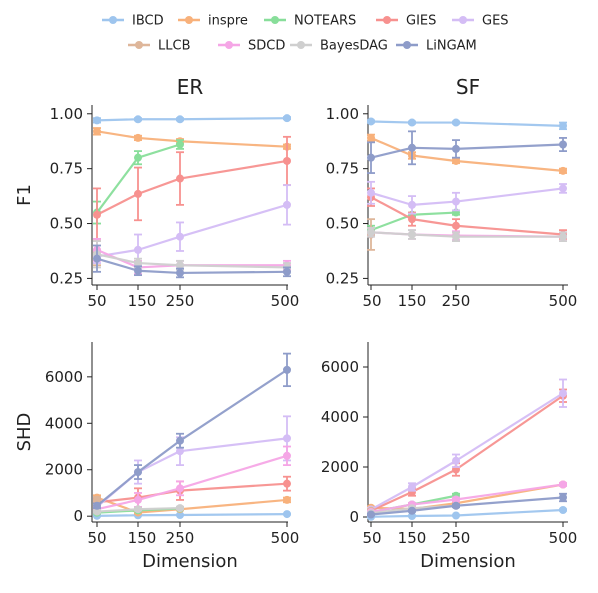  Describe the element at coordinates (148, 21) in the screenshot. I see `legend-label: IBCD` at that location.